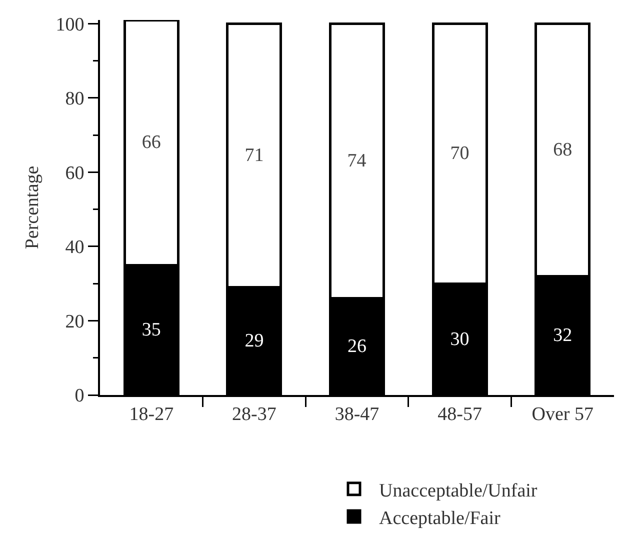 This screenshot has width=626, height=548. I want to click on legend-label: Unacceptable/Unfair, so click(458, 491).